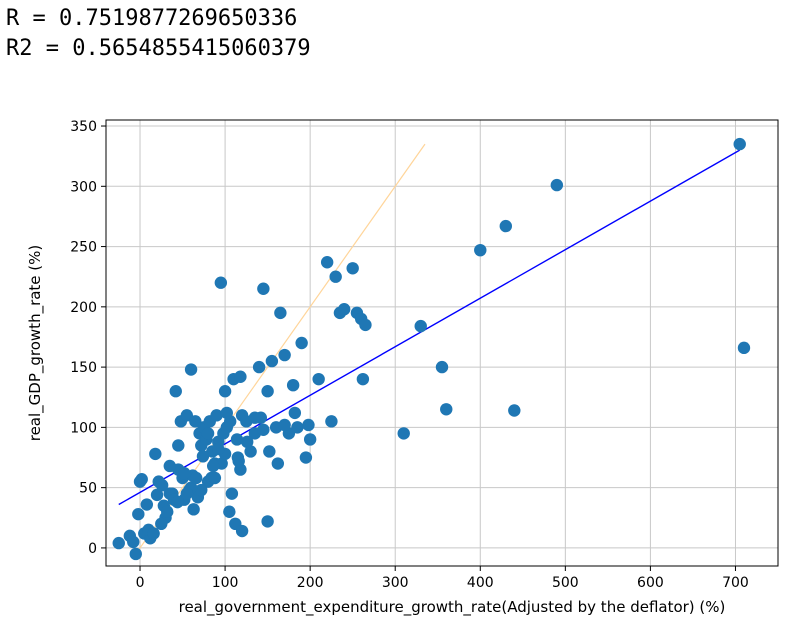  What do you see at coordinates (395, 583) in the screenshot?
I see `x-tick-label: 300` at bounding box center [395, 583].